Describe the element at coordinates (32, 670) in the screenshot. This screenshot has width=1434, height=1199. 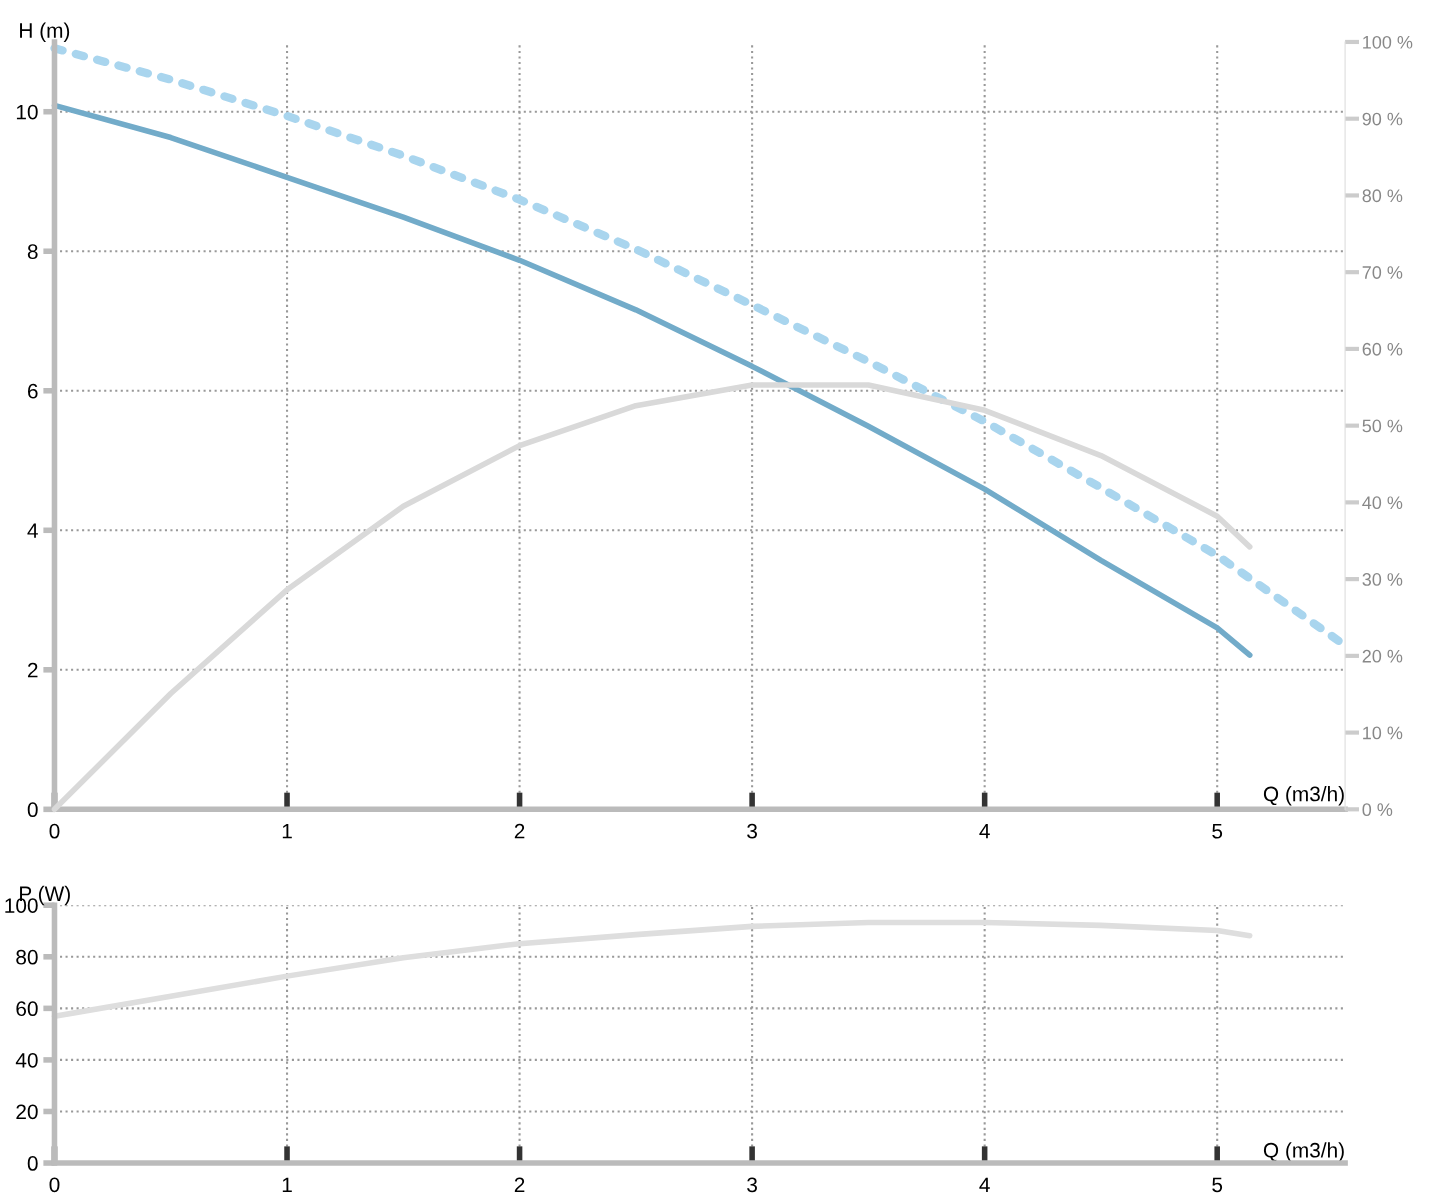
I see `y-tick-label: 2` at that location.